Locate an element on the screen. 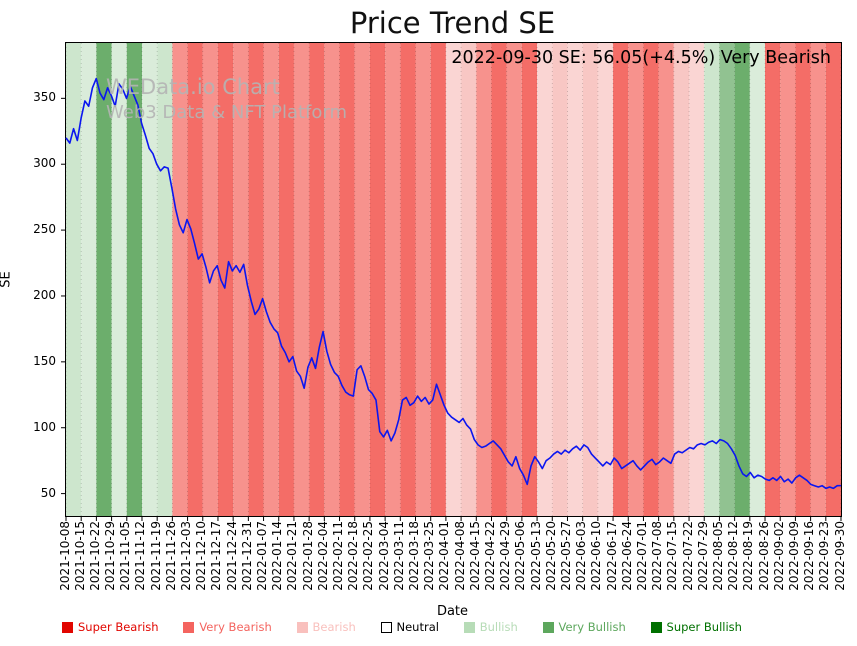  legend-label: Very Bearish is located at coordinates (235, 627).